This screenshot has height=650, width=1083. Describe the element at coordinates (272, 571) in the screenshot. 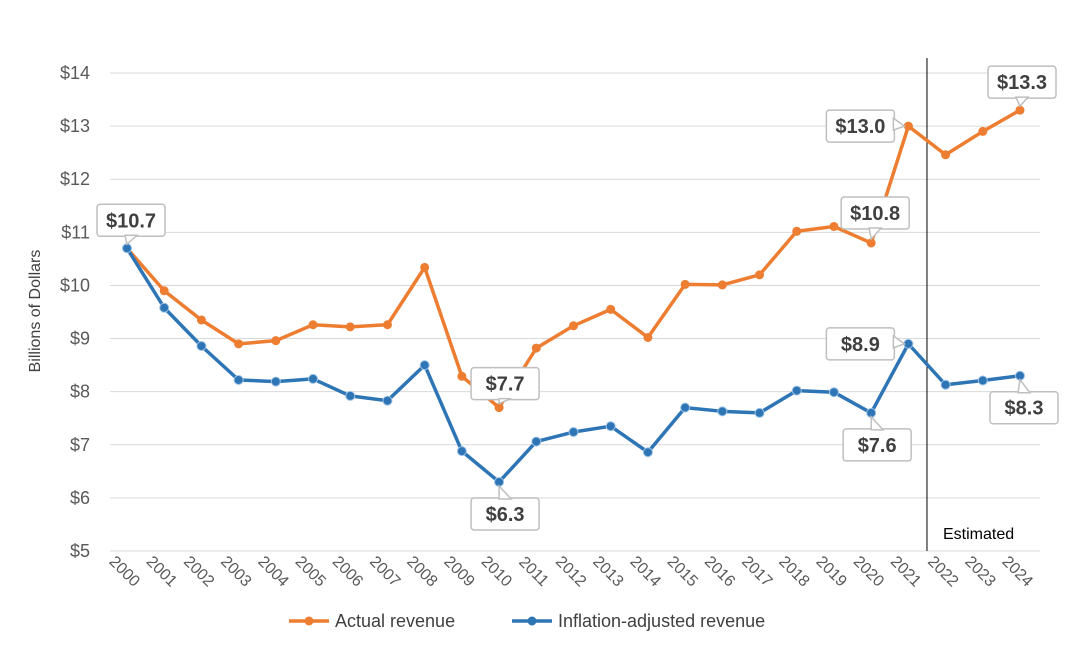

I see `x-tick-label: 2004` at that location.